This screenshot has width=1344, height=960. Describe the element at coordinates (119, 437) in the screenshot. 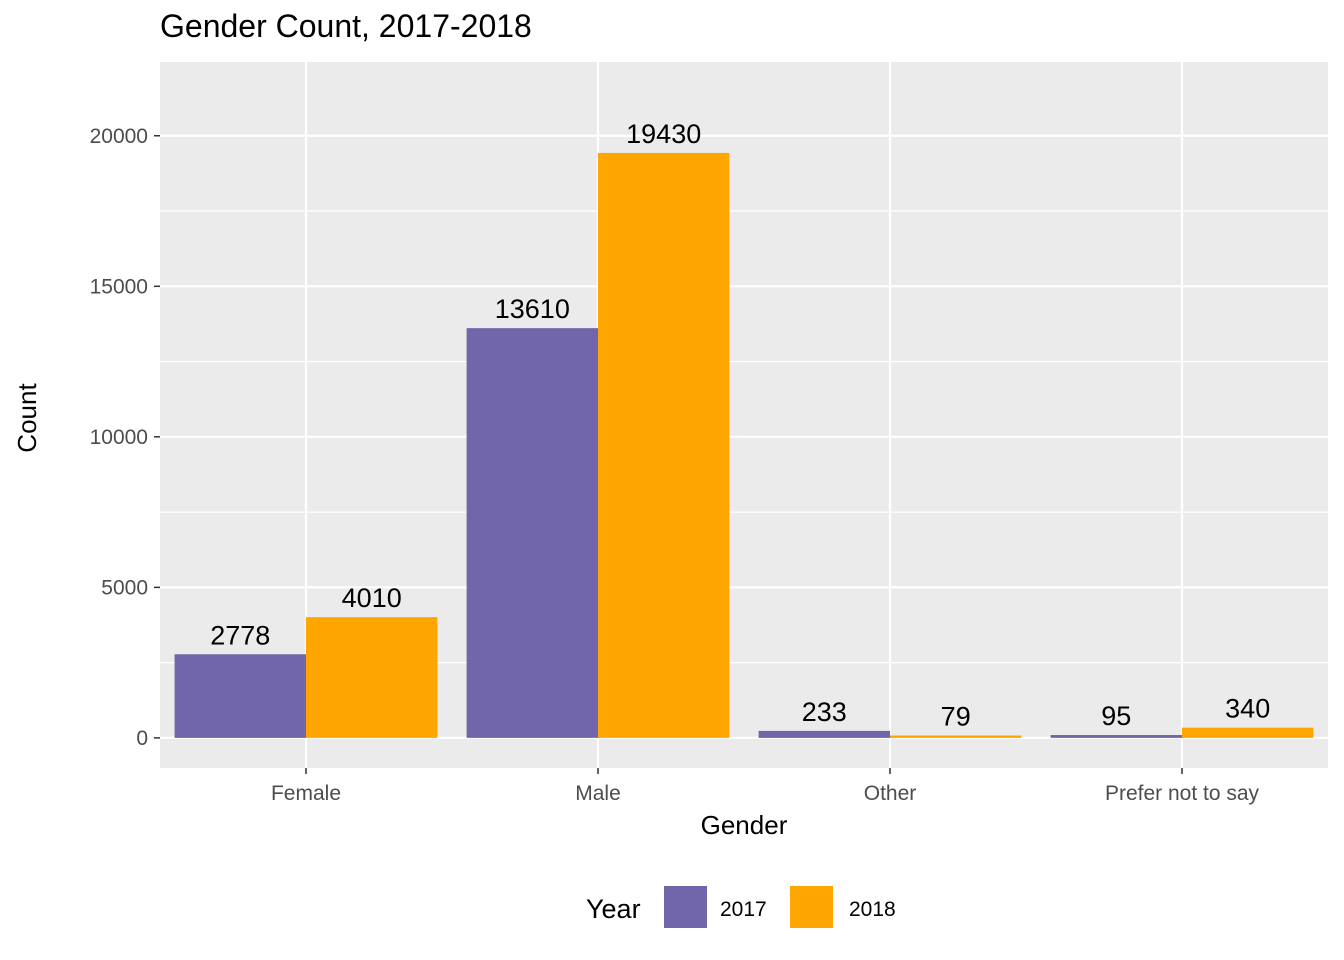

I see `y-tick-label: 10000` at that location.